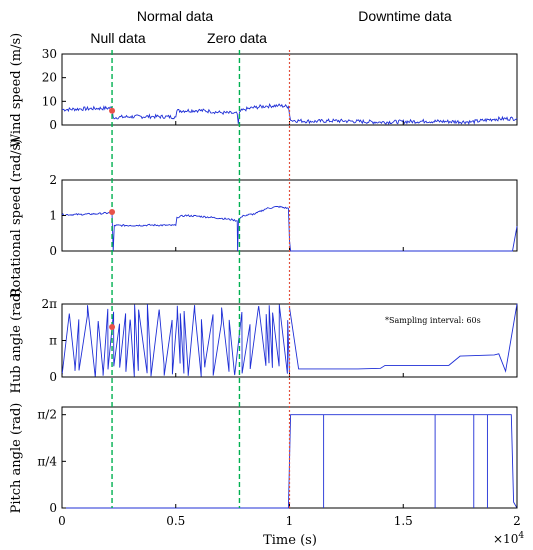 This screenshot has width=533, height=550. I want to click on rotational-speed-series, so click(289, 228).